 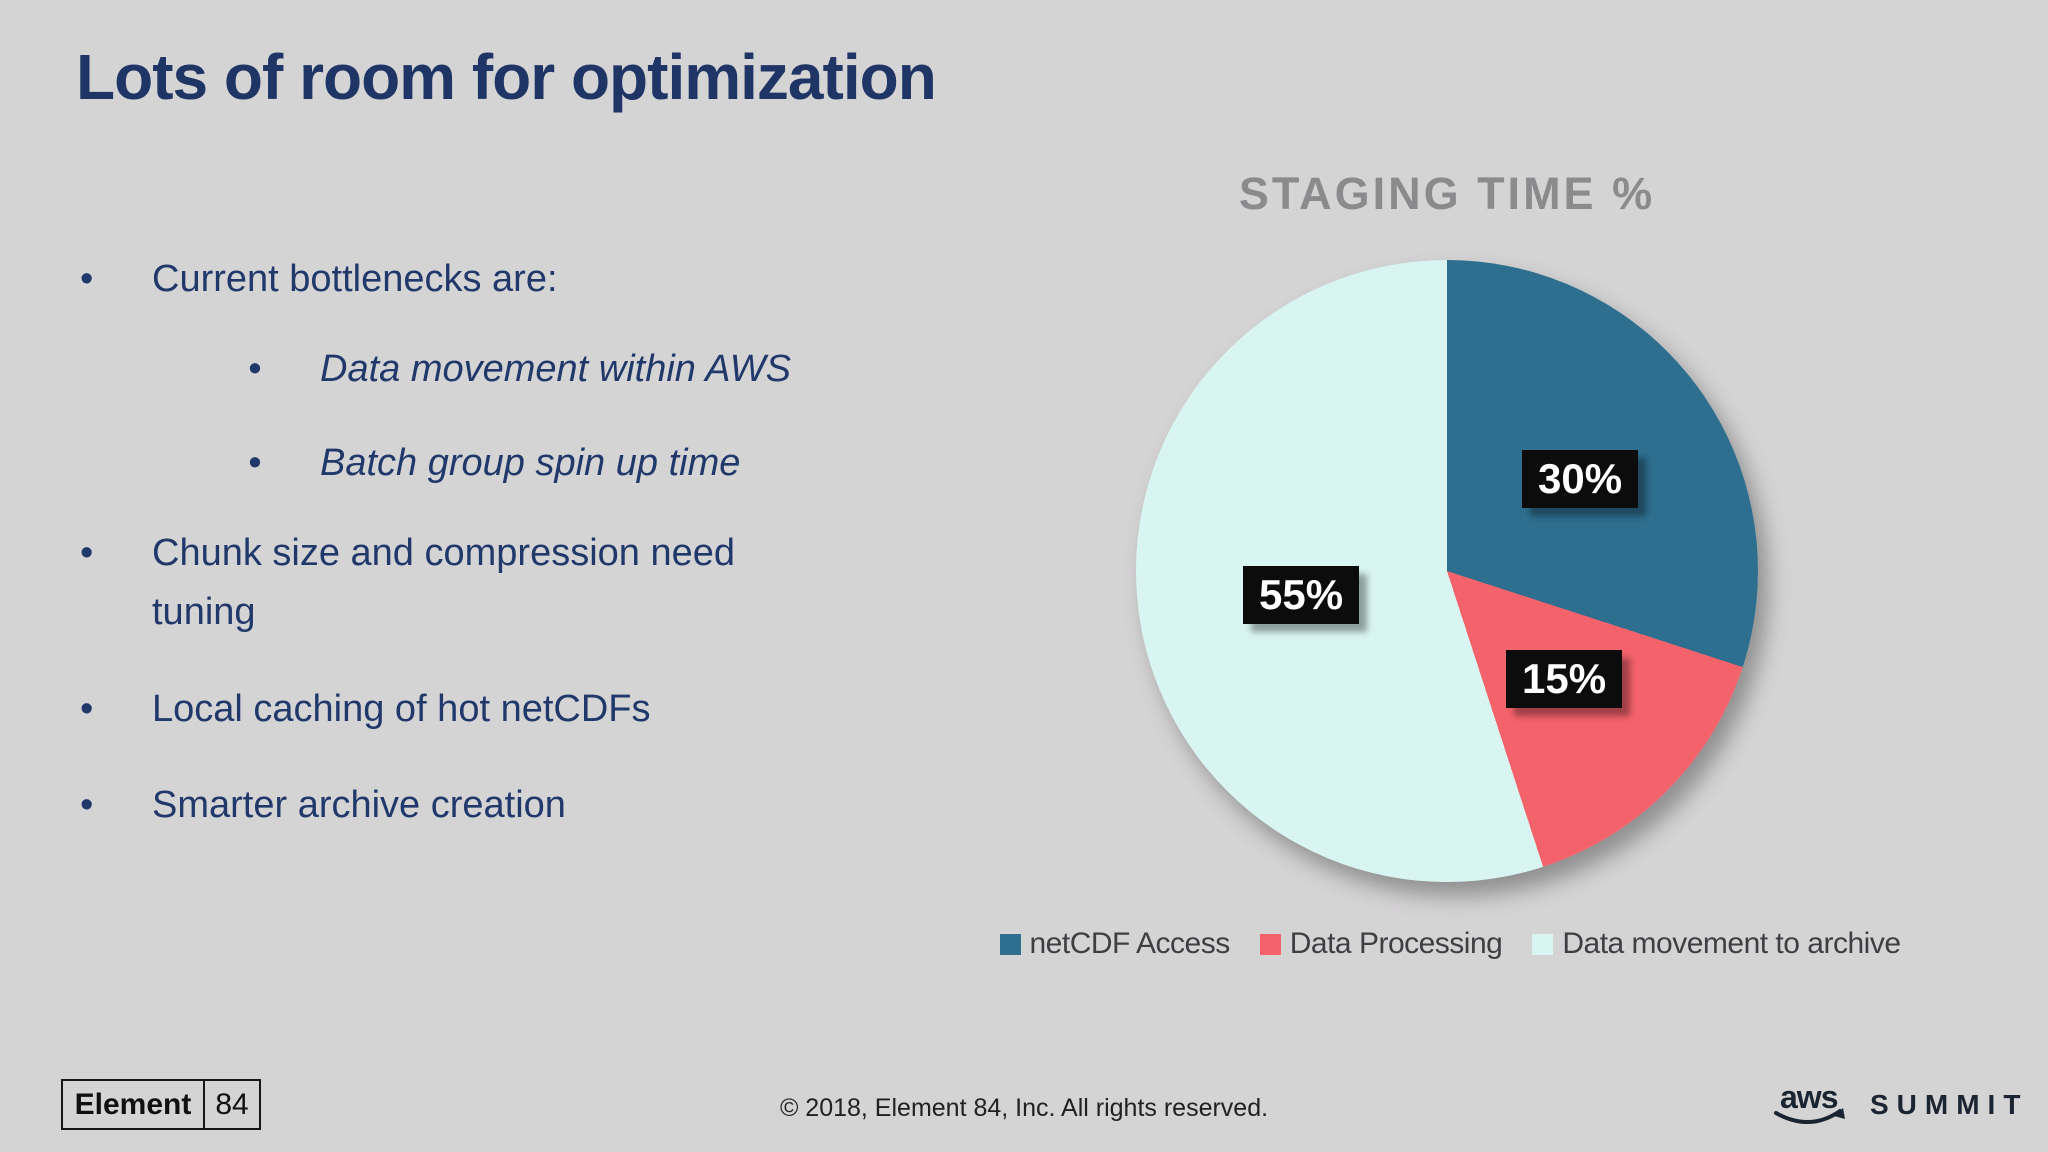 I want to click on chart-title: STAGING TIME %, so click(x=1447, y=193).